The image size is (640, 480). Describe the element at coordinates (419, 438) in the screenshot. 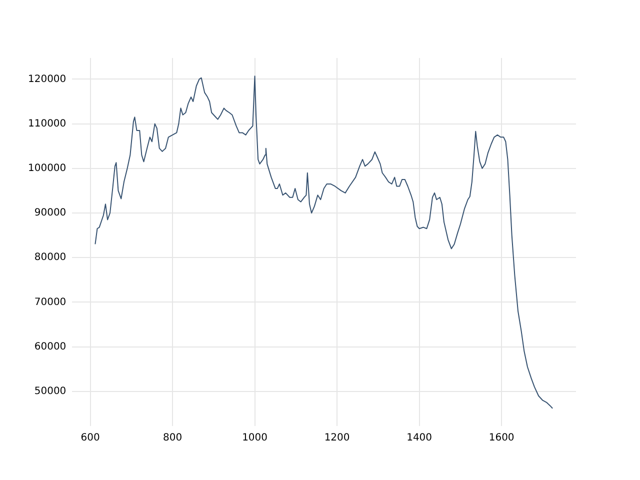

I see `x-tick-label: 1400` at that location.